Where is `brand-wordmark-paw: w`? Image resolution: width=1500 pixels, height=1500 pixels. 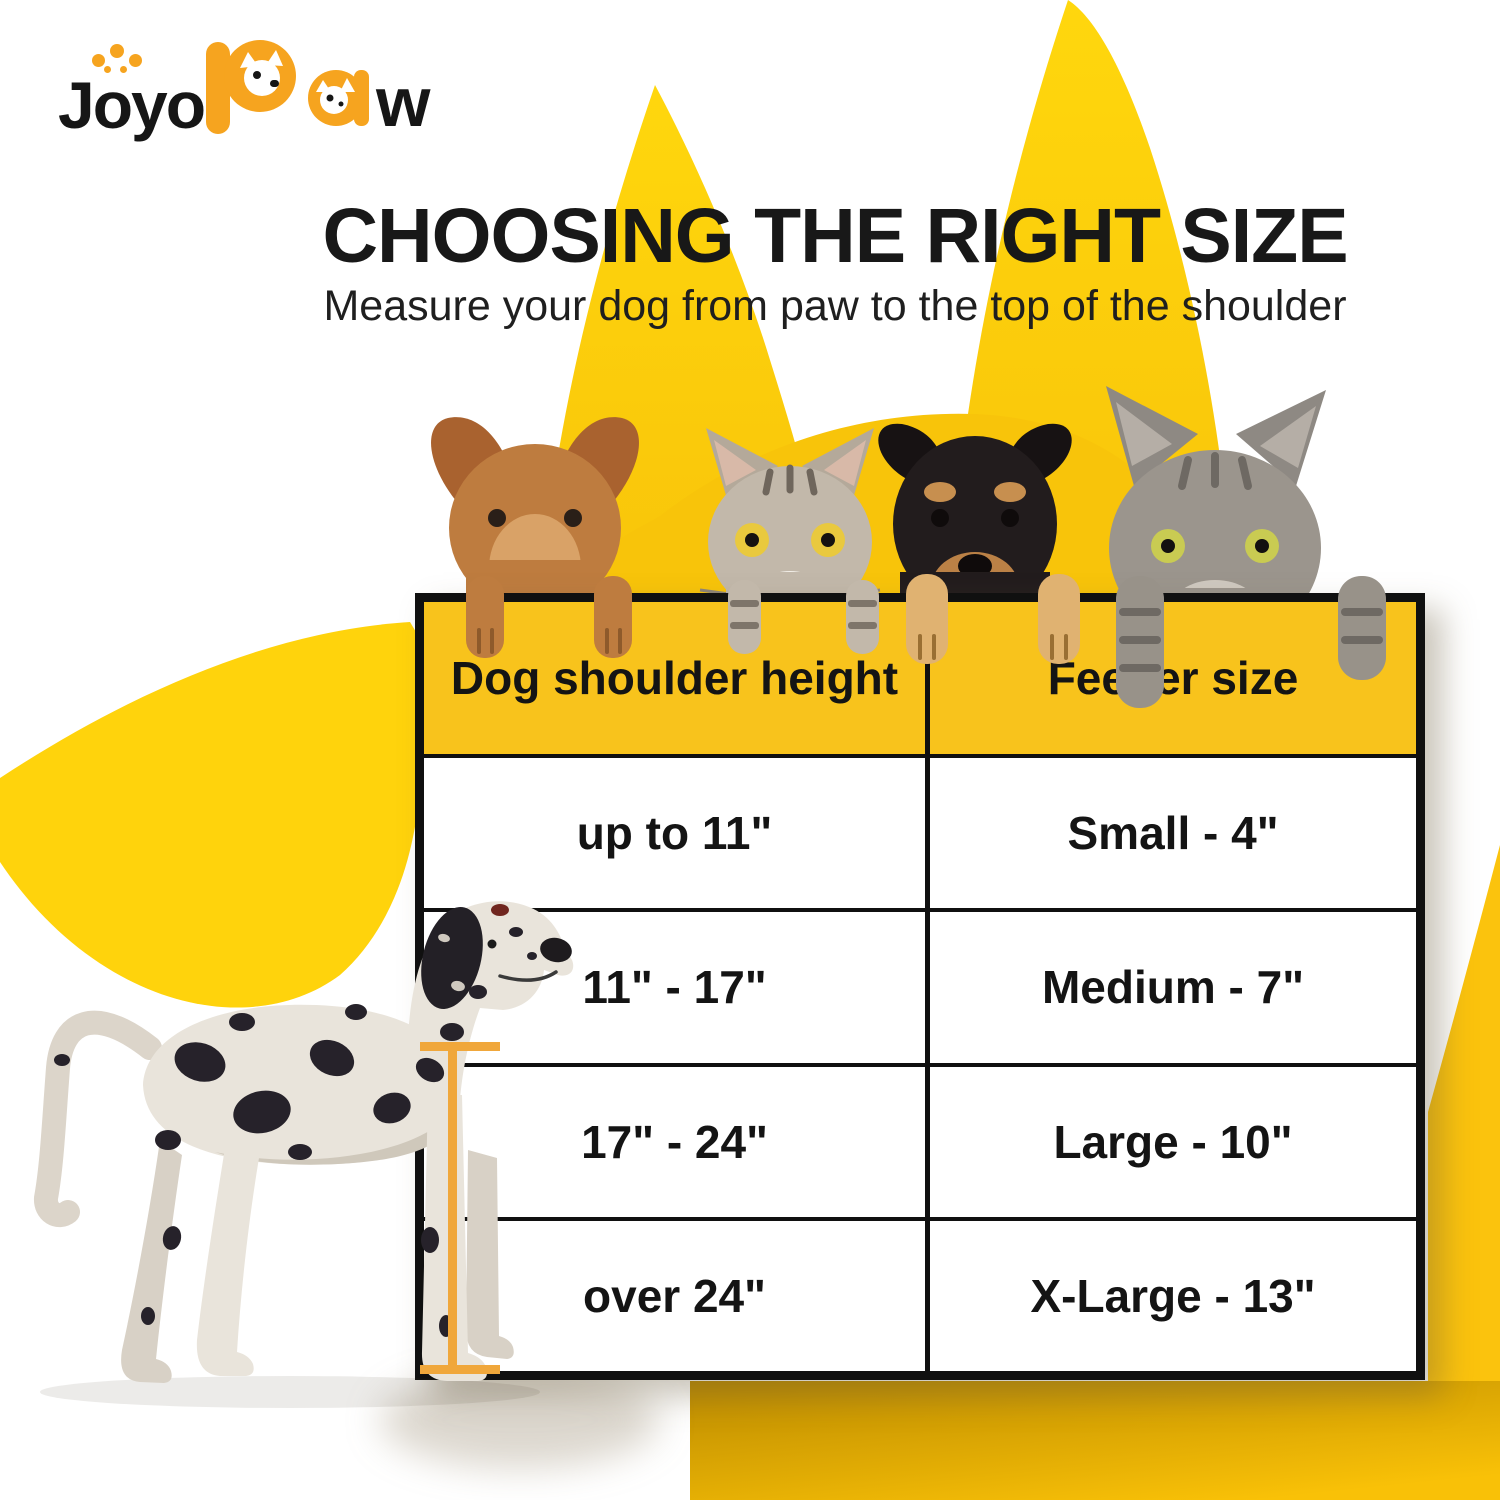 brand-wordmark-paw: w is located at coordinates (318, 89).